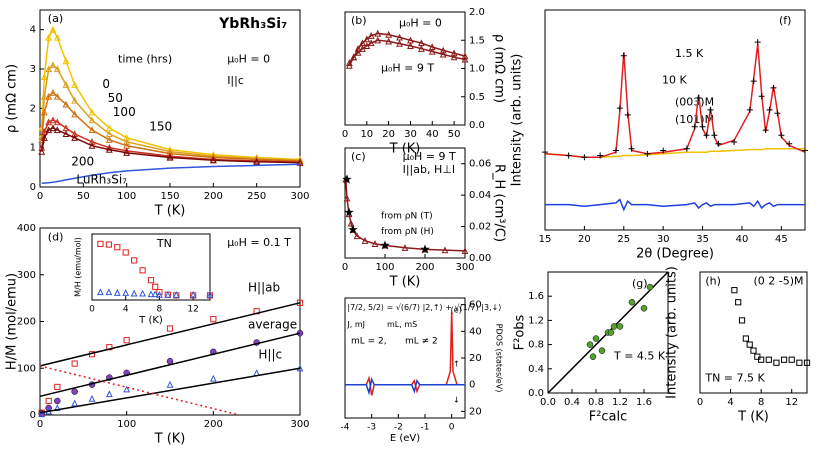 The height and width of the screenshot is (460, 830). I want to click on x-tick-label: 150, so click(169, 196).